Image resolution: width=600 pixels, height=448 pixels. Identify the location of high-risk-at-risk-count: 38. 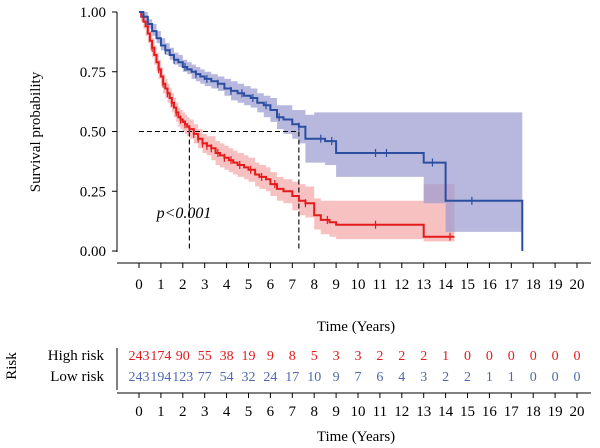
(227, 356).